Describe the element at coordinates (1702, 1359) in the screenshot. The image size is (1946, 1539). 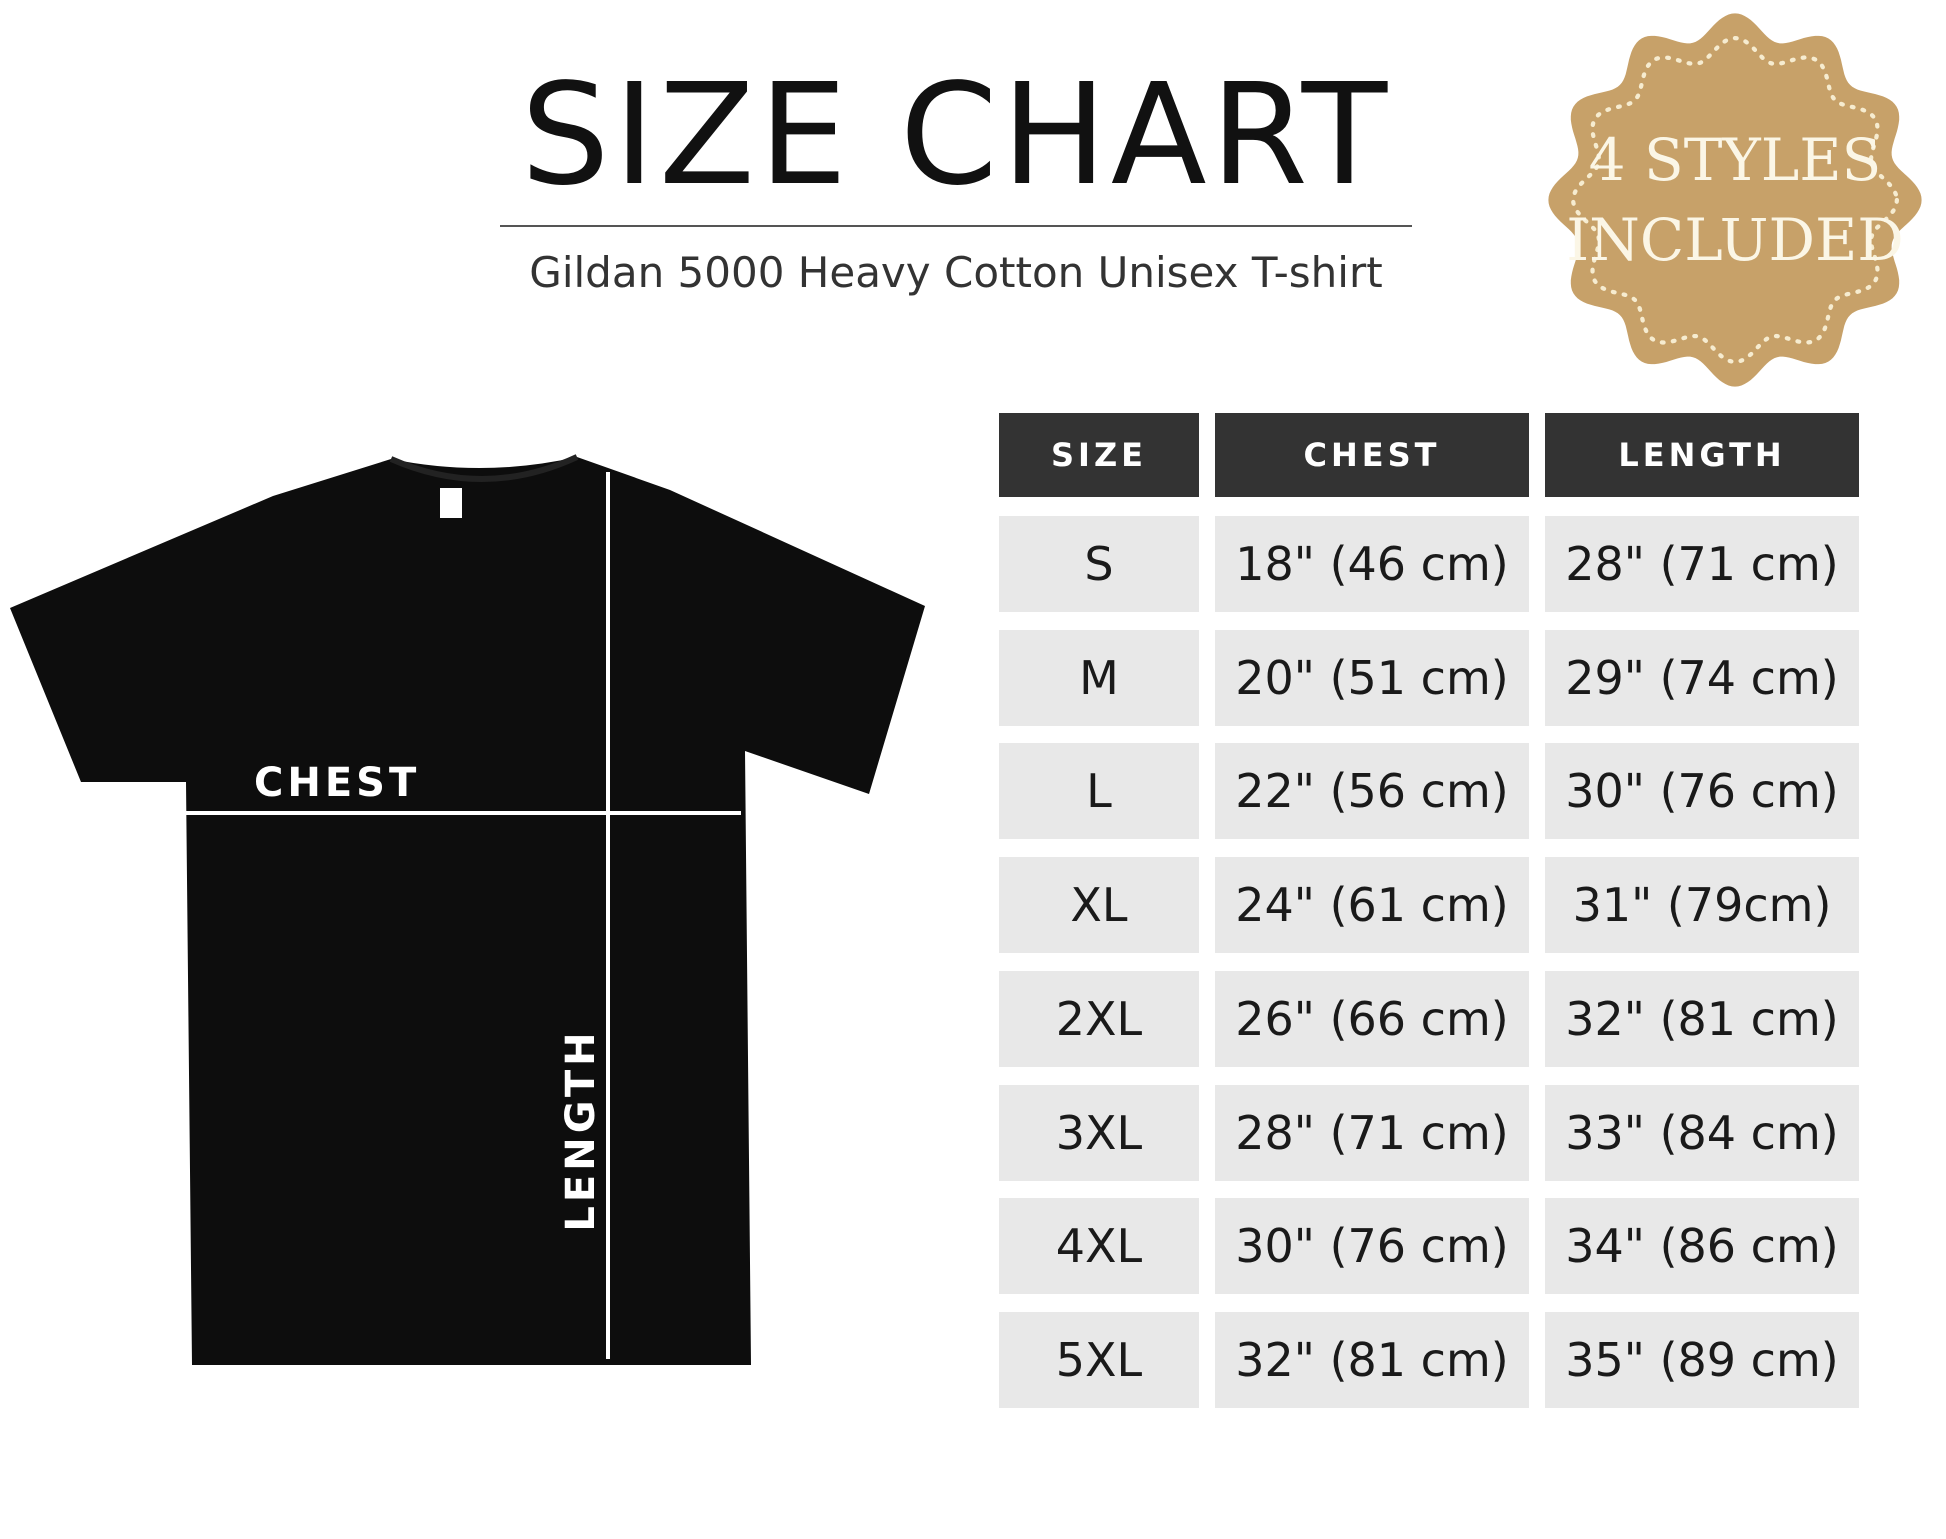
I see `cell-length: 35" (89 cm)` at that location.